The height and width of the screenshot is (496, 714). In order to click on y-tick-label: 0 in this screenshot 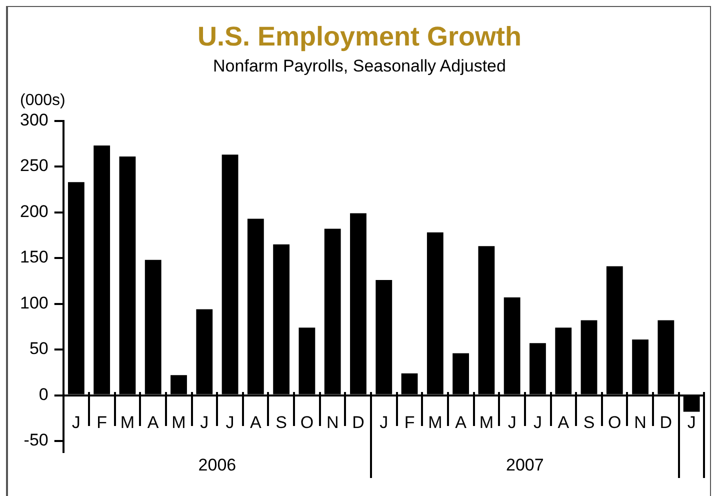, I will do `click(43, 394)`.